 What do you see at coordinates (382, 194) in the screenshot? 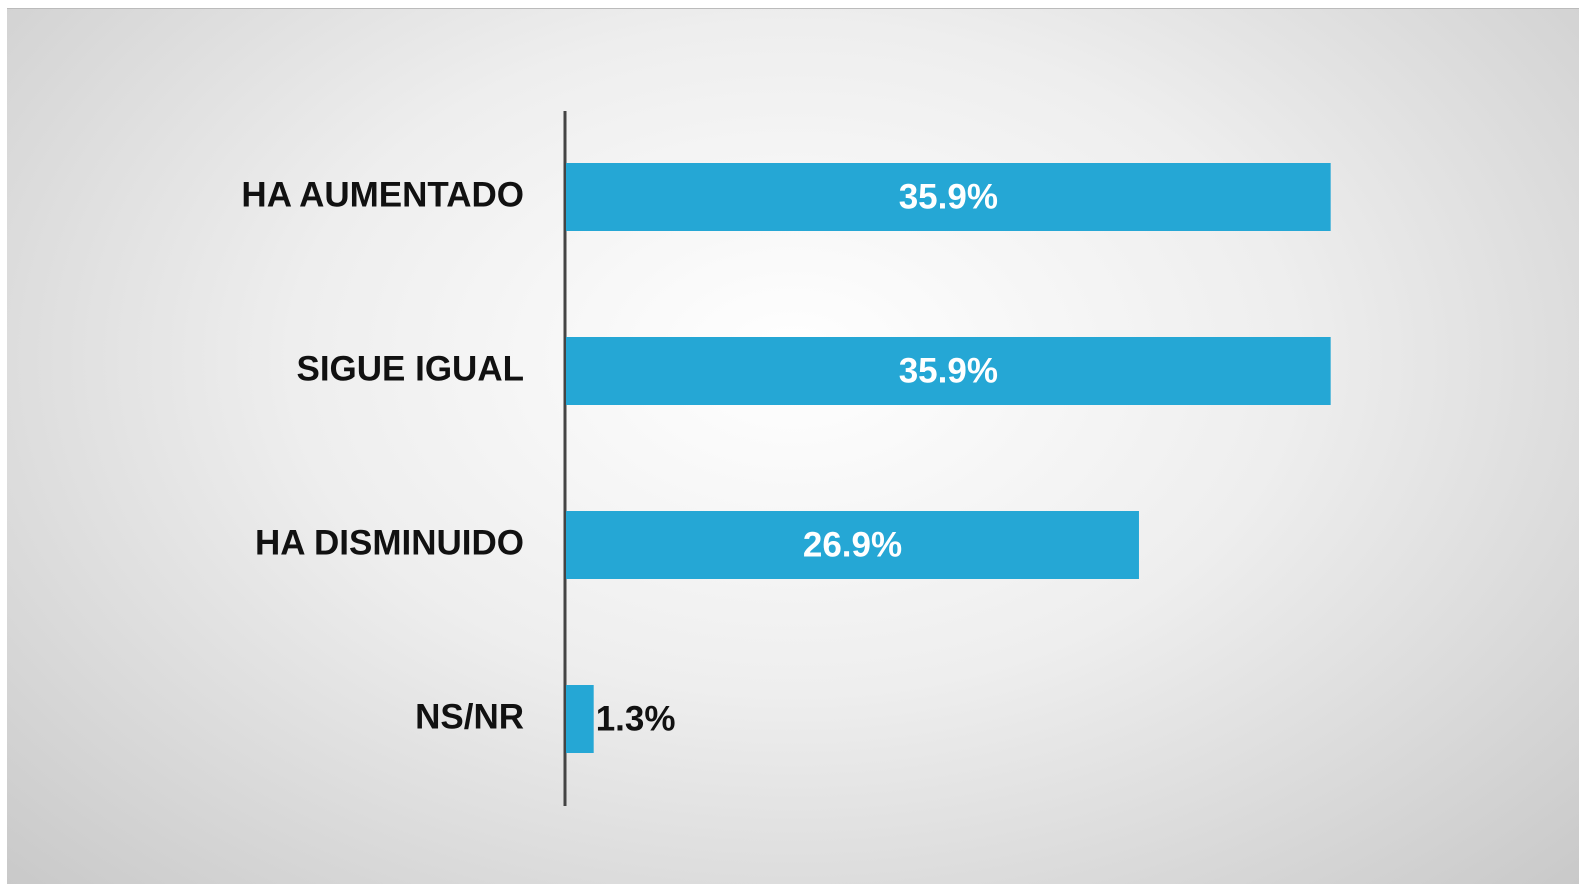
I see `category-label: HA AUMENTADO` at bounding box center [382, 194].